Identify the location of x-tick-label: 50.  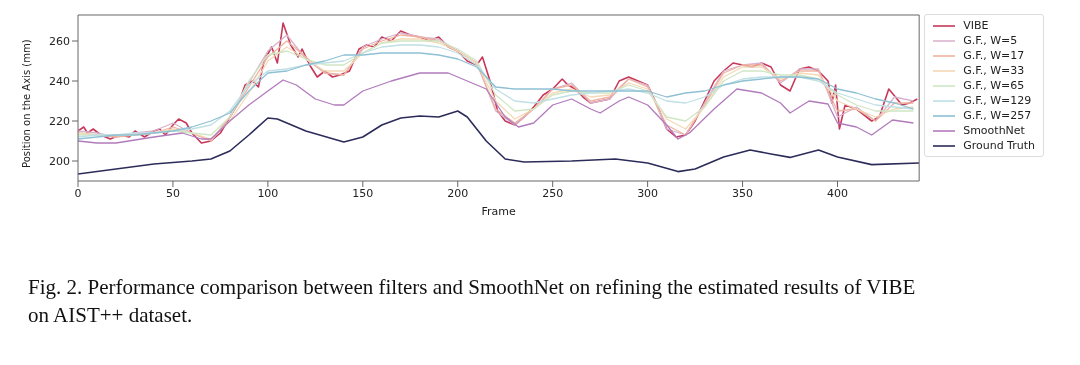
(172, 193).